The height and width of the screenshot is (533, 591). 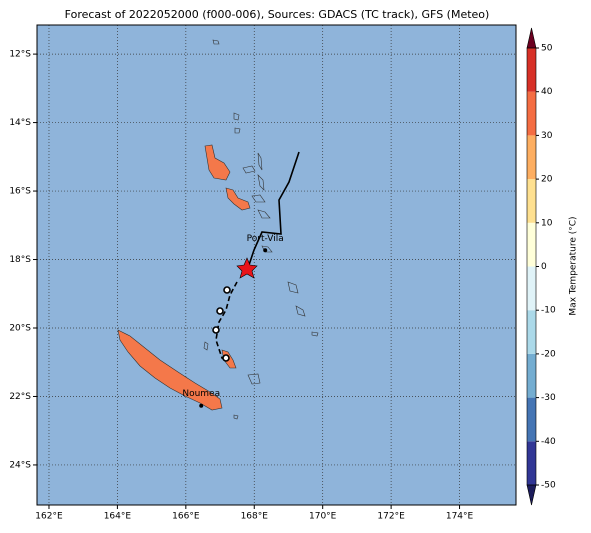 I want to click on place-label: Port-Vila, so click(x=265, y=239).